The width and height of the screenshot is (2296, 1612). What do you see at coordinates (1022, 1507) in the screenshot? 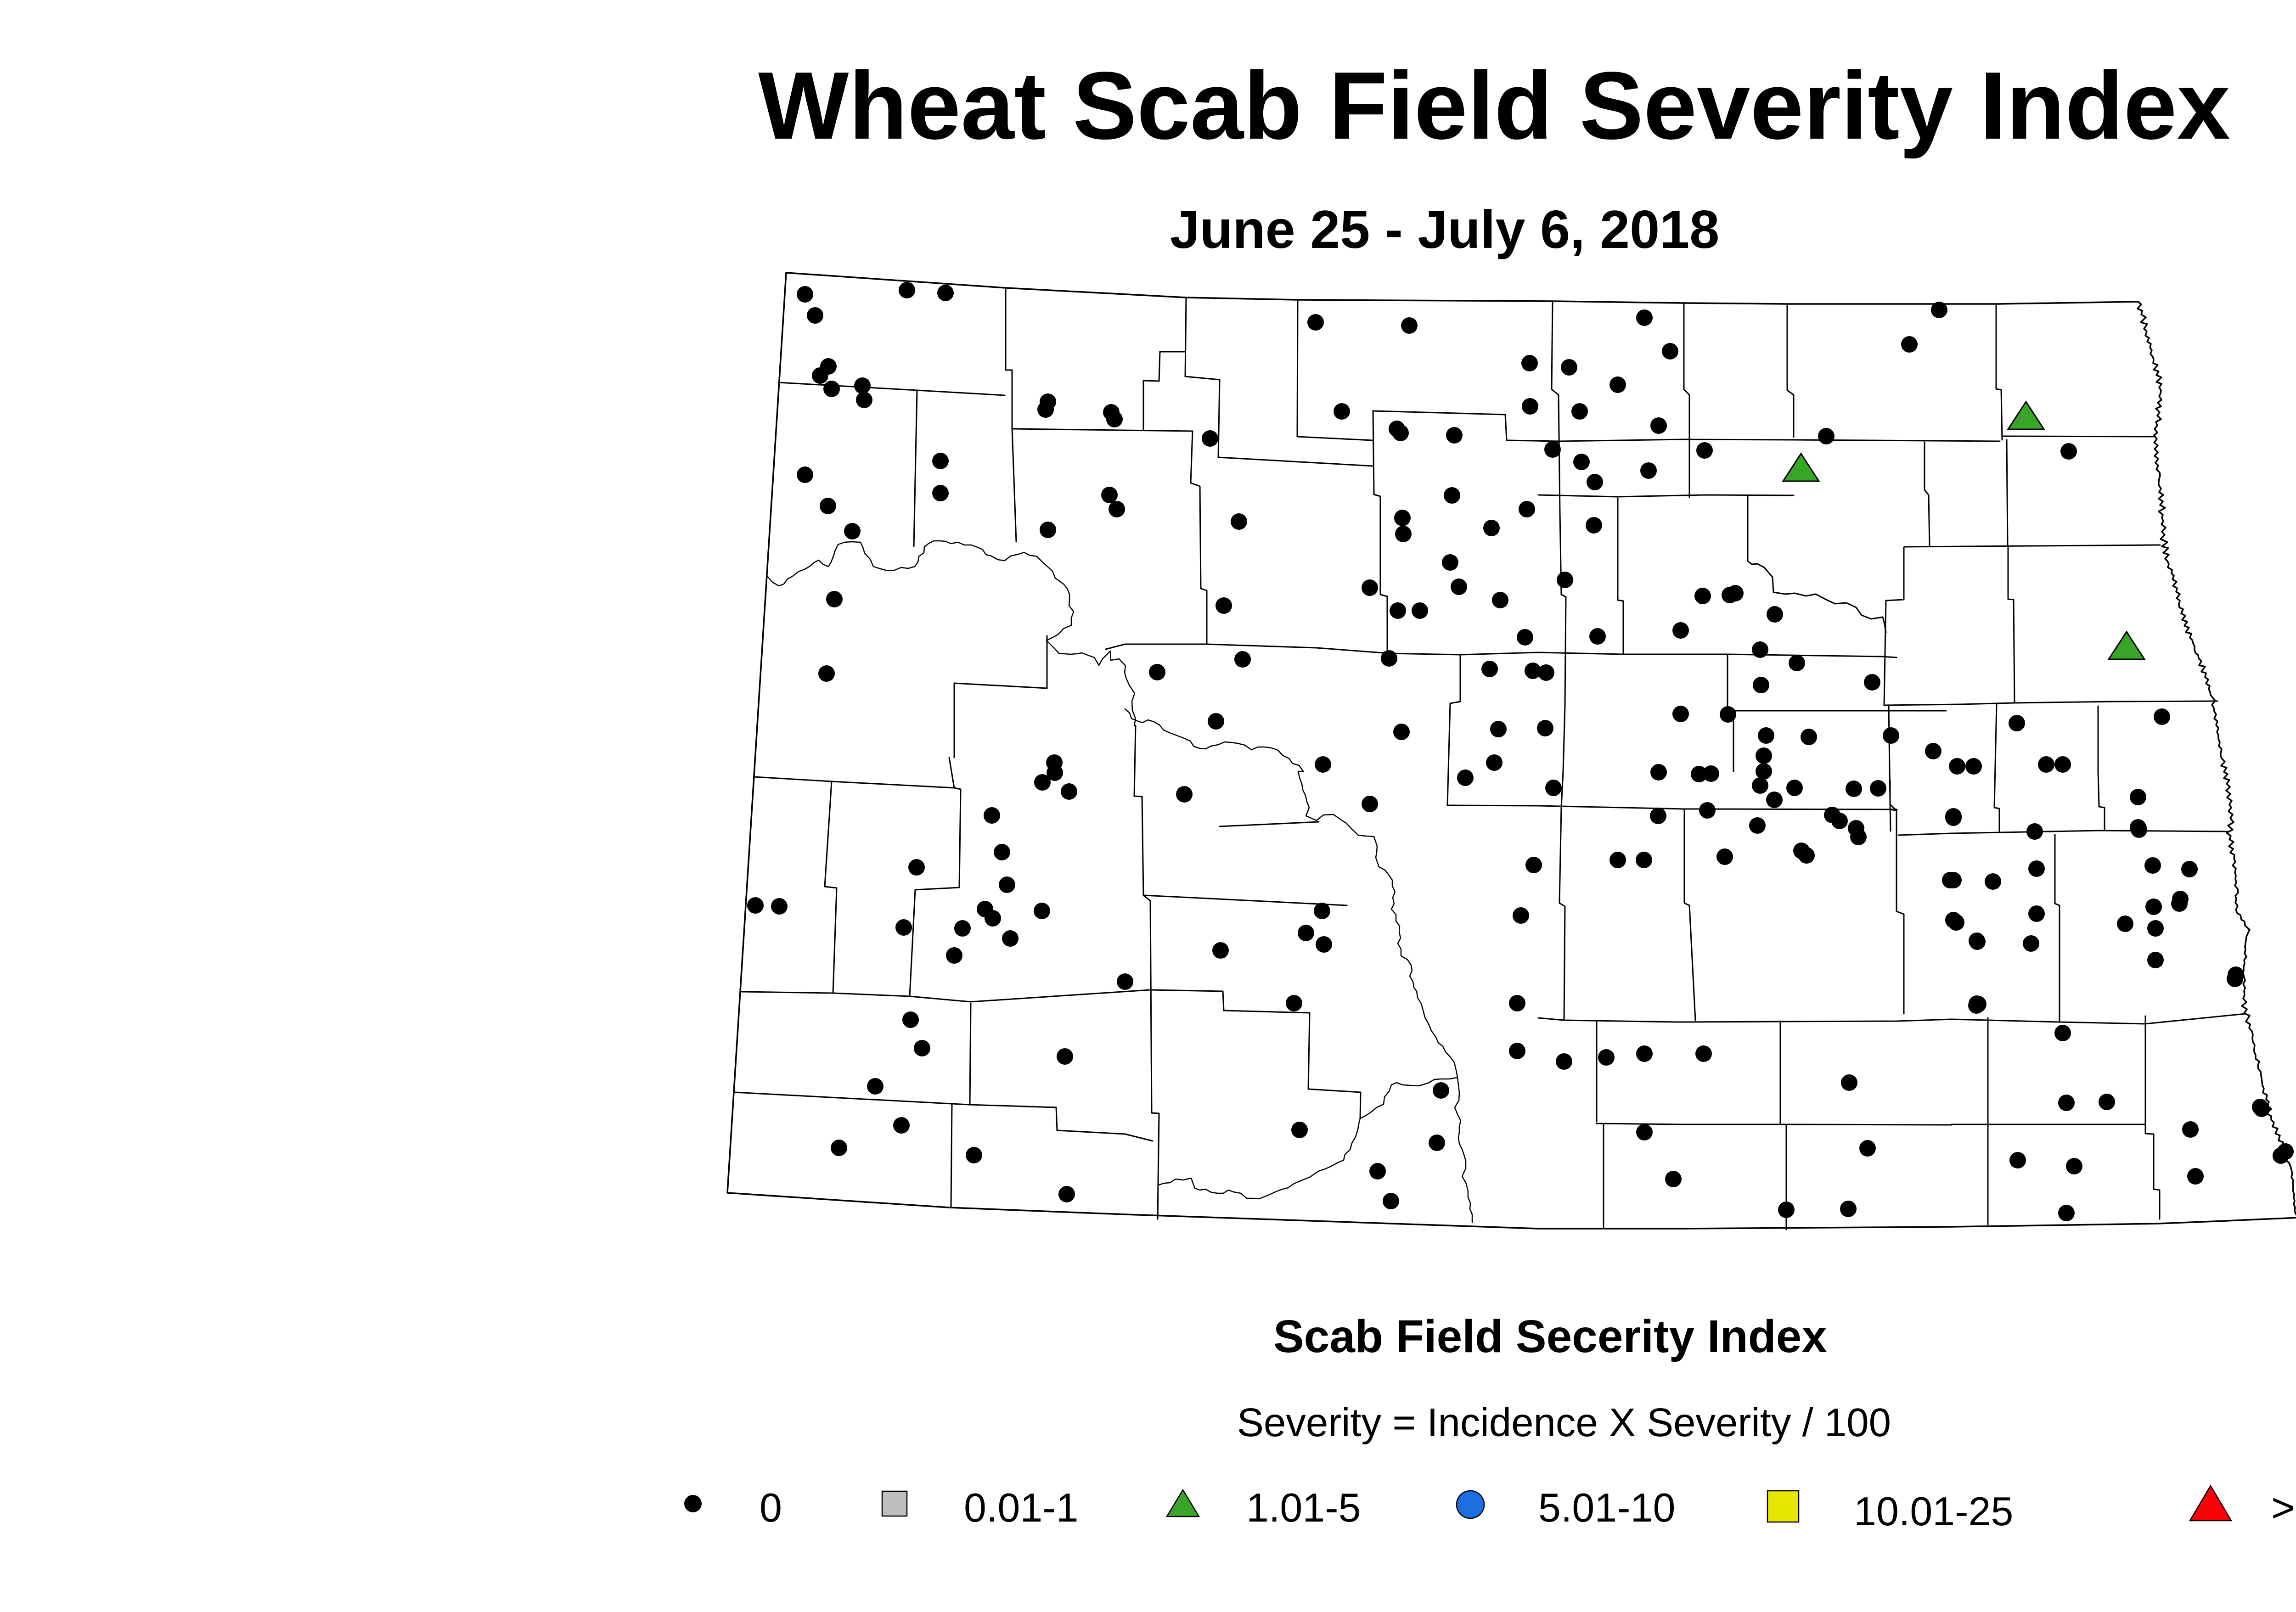
I see `svg-text: 0.01-1` at bounding box center [1022, 1507].